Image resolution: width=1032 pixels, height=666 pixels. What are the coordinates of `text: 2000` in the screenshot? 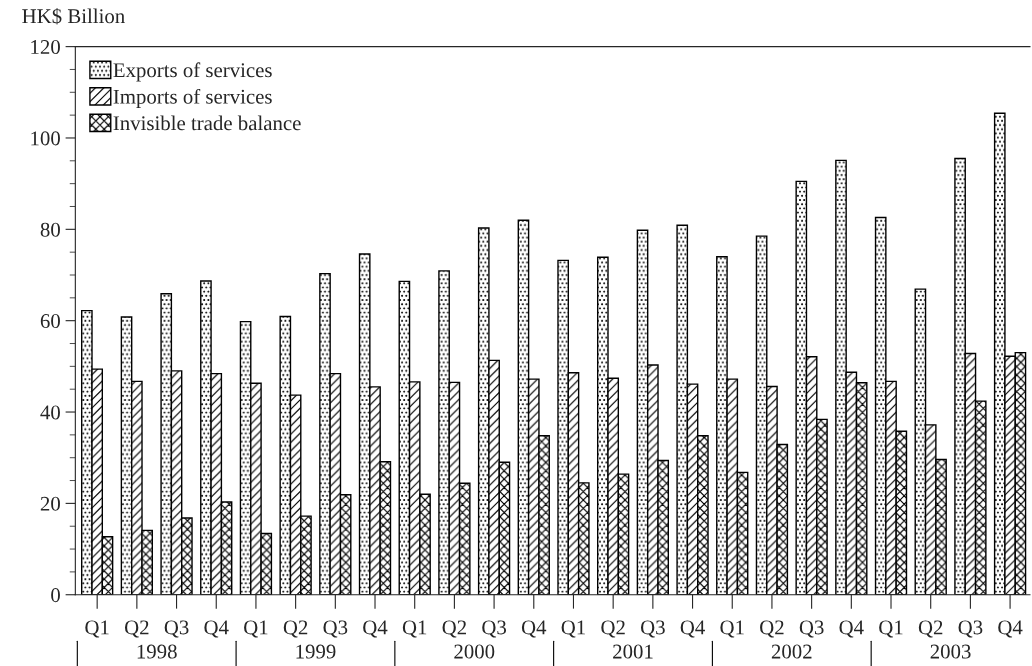 It's located at (474, 651).